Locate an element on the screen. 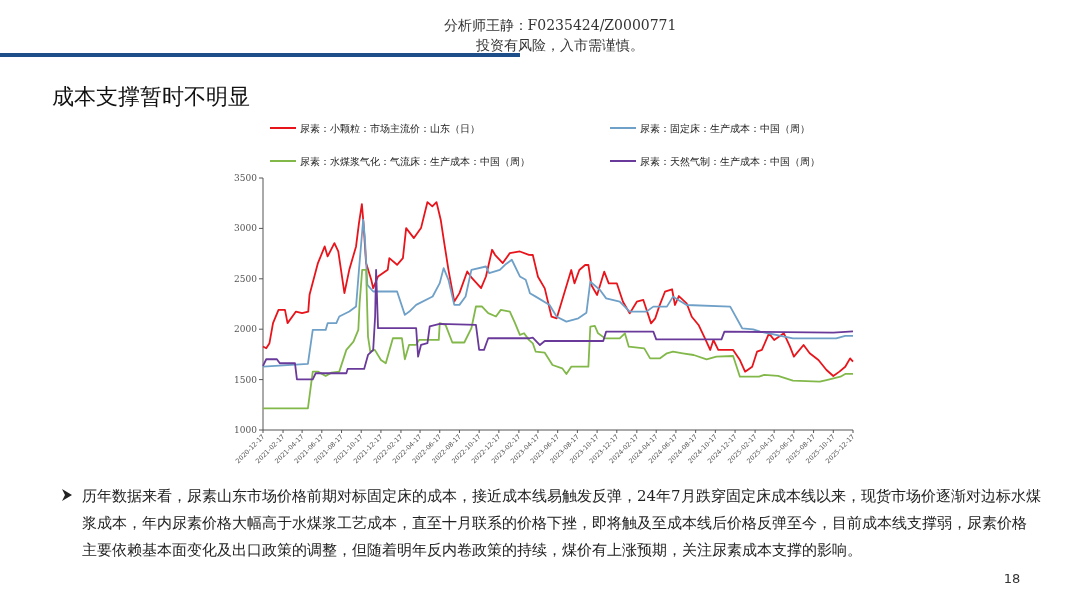  text: 分析师王静：F0235424/Z0000771 is located at coordinates (560, 25).